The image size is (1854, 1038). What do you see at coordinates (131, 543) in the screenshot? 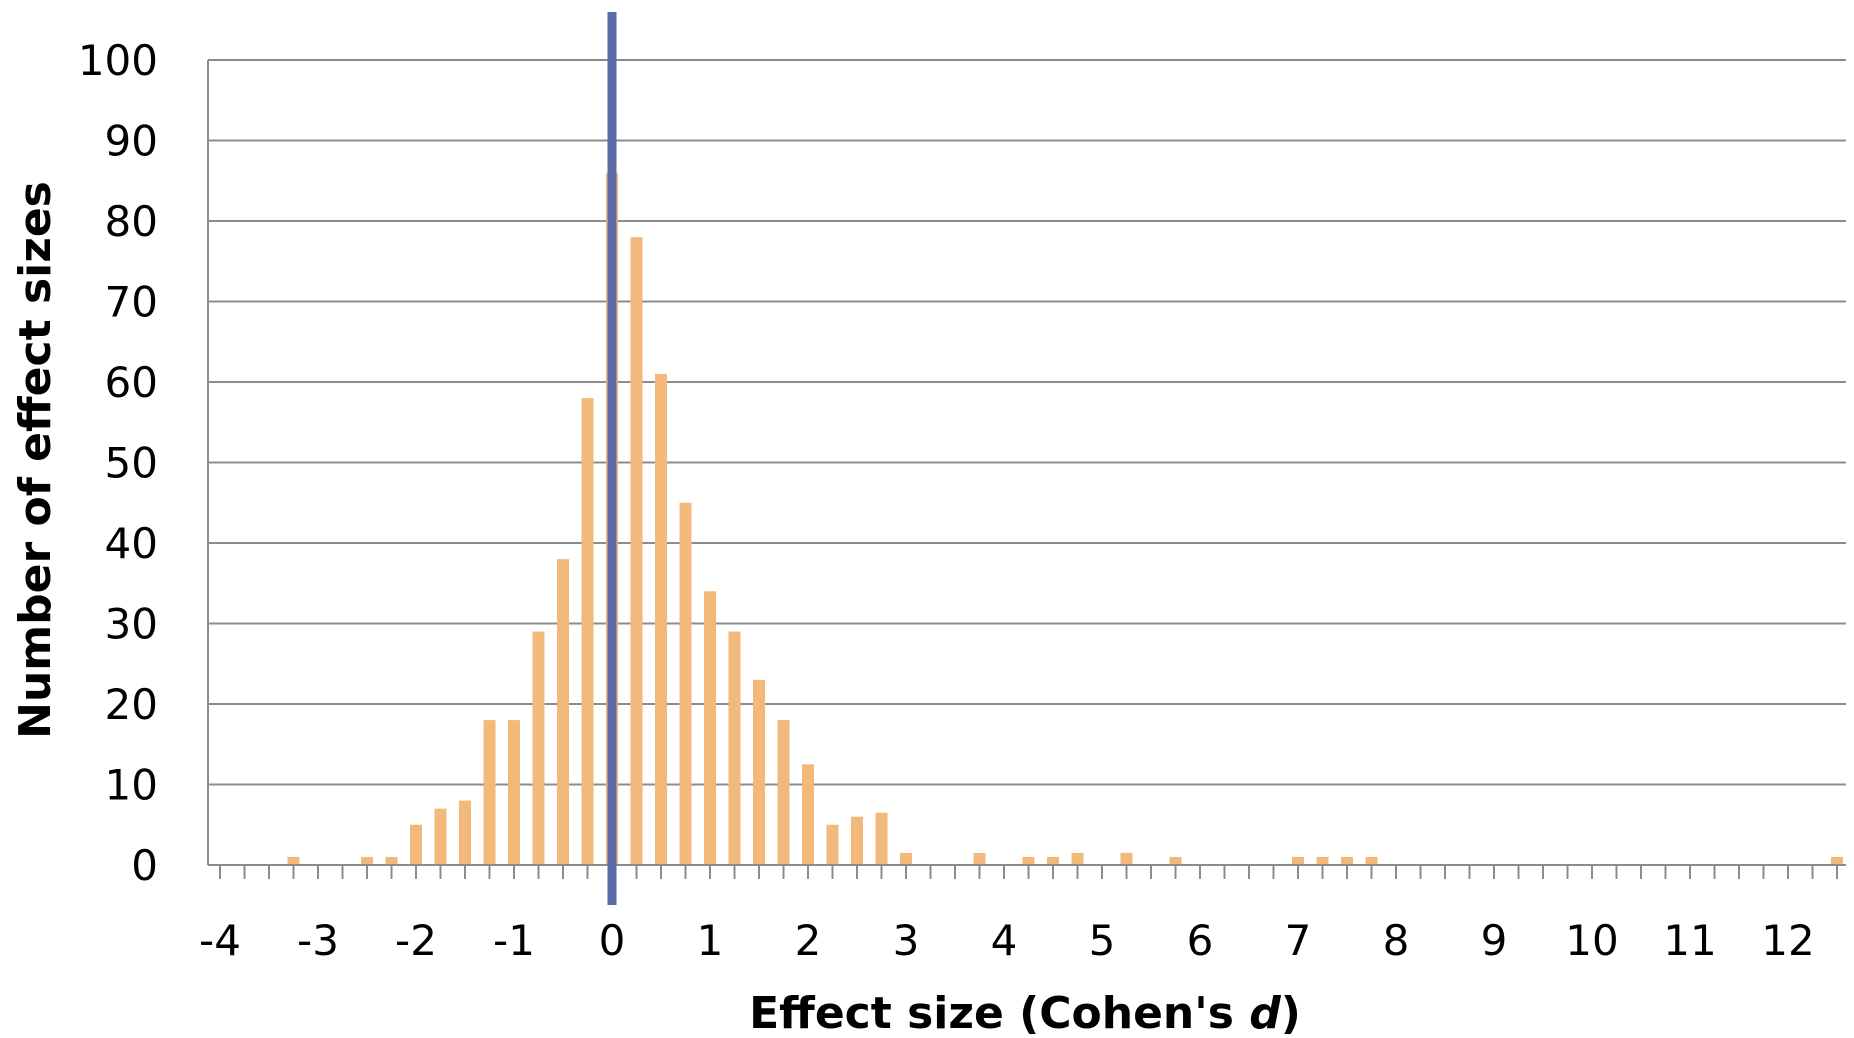
I see `y-tick-label: 40` at bounding box center [131, 543].